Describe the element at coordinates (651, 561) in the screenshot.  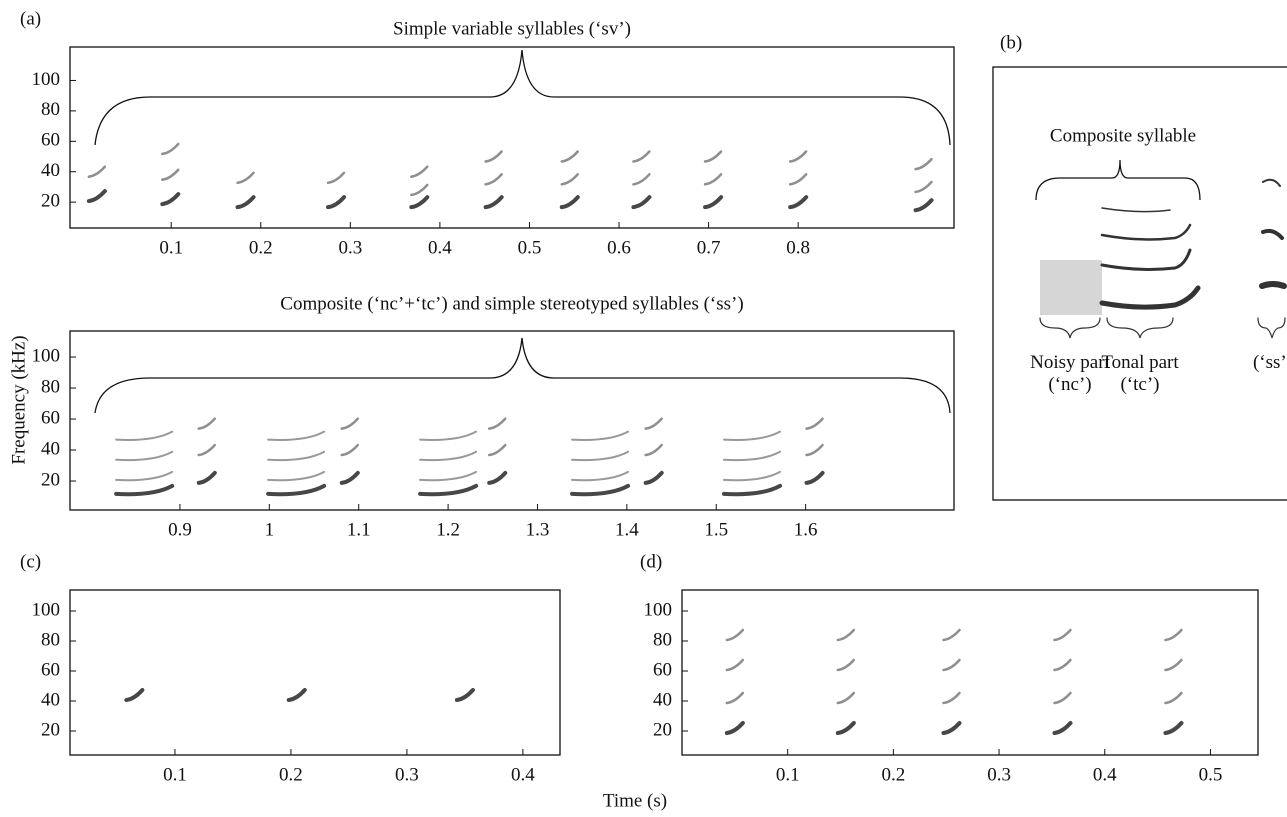
I see `panel-label: (d)` at that location.